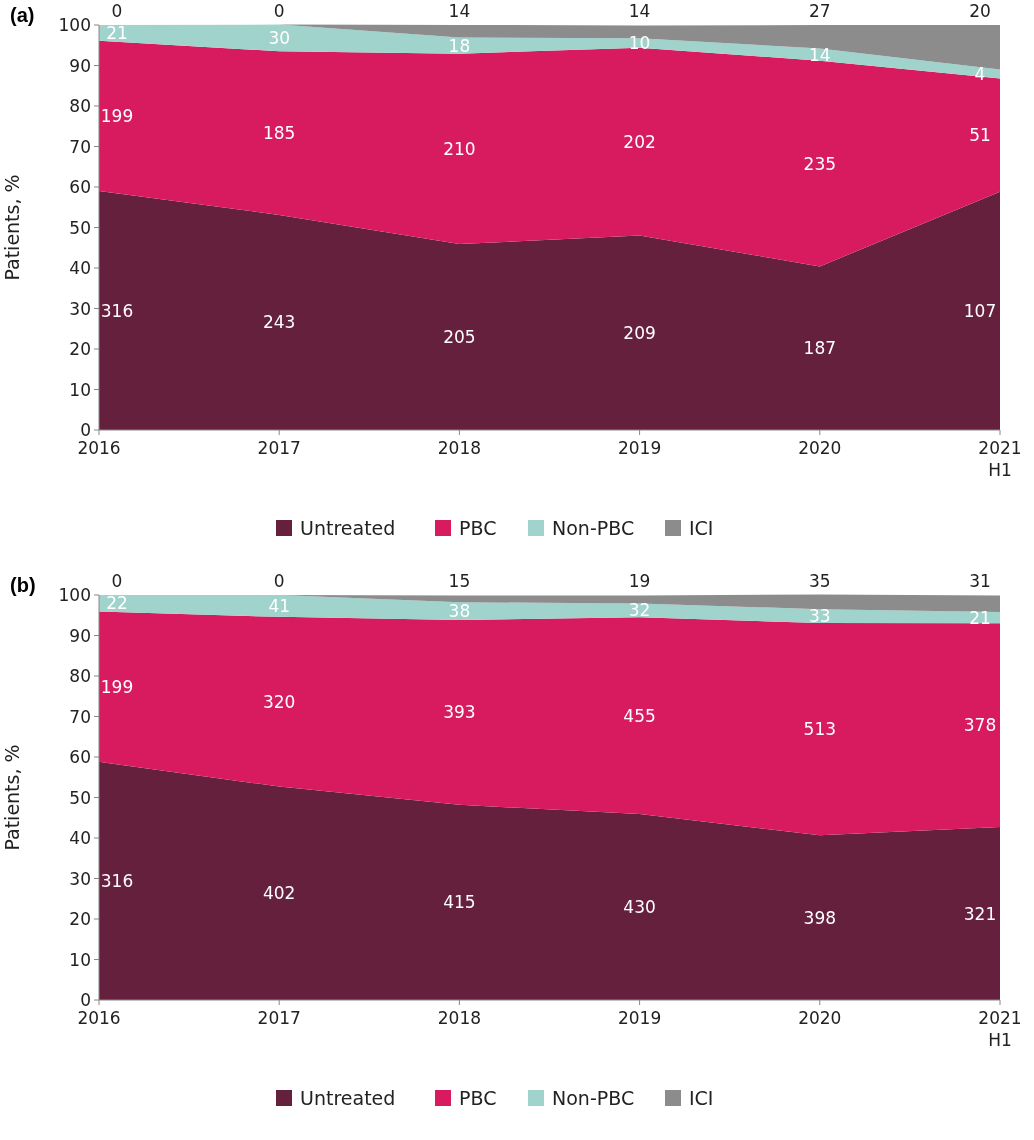  Describe the element at coordinates (639, 332) in the screenshot. I see `annotation: 209` at that location.